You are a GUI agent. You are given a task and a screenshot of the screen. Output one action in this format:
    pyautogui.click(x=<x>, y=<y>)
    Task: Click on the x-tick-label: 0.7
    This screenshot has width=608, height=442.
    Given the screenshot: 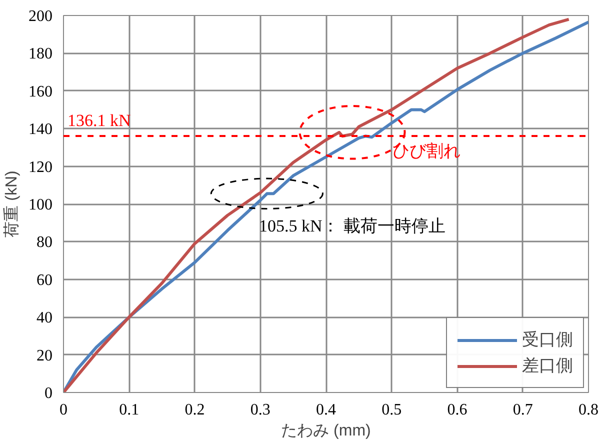 What is the action you would take?
    pyautogui.click(x=522, y=410)
    